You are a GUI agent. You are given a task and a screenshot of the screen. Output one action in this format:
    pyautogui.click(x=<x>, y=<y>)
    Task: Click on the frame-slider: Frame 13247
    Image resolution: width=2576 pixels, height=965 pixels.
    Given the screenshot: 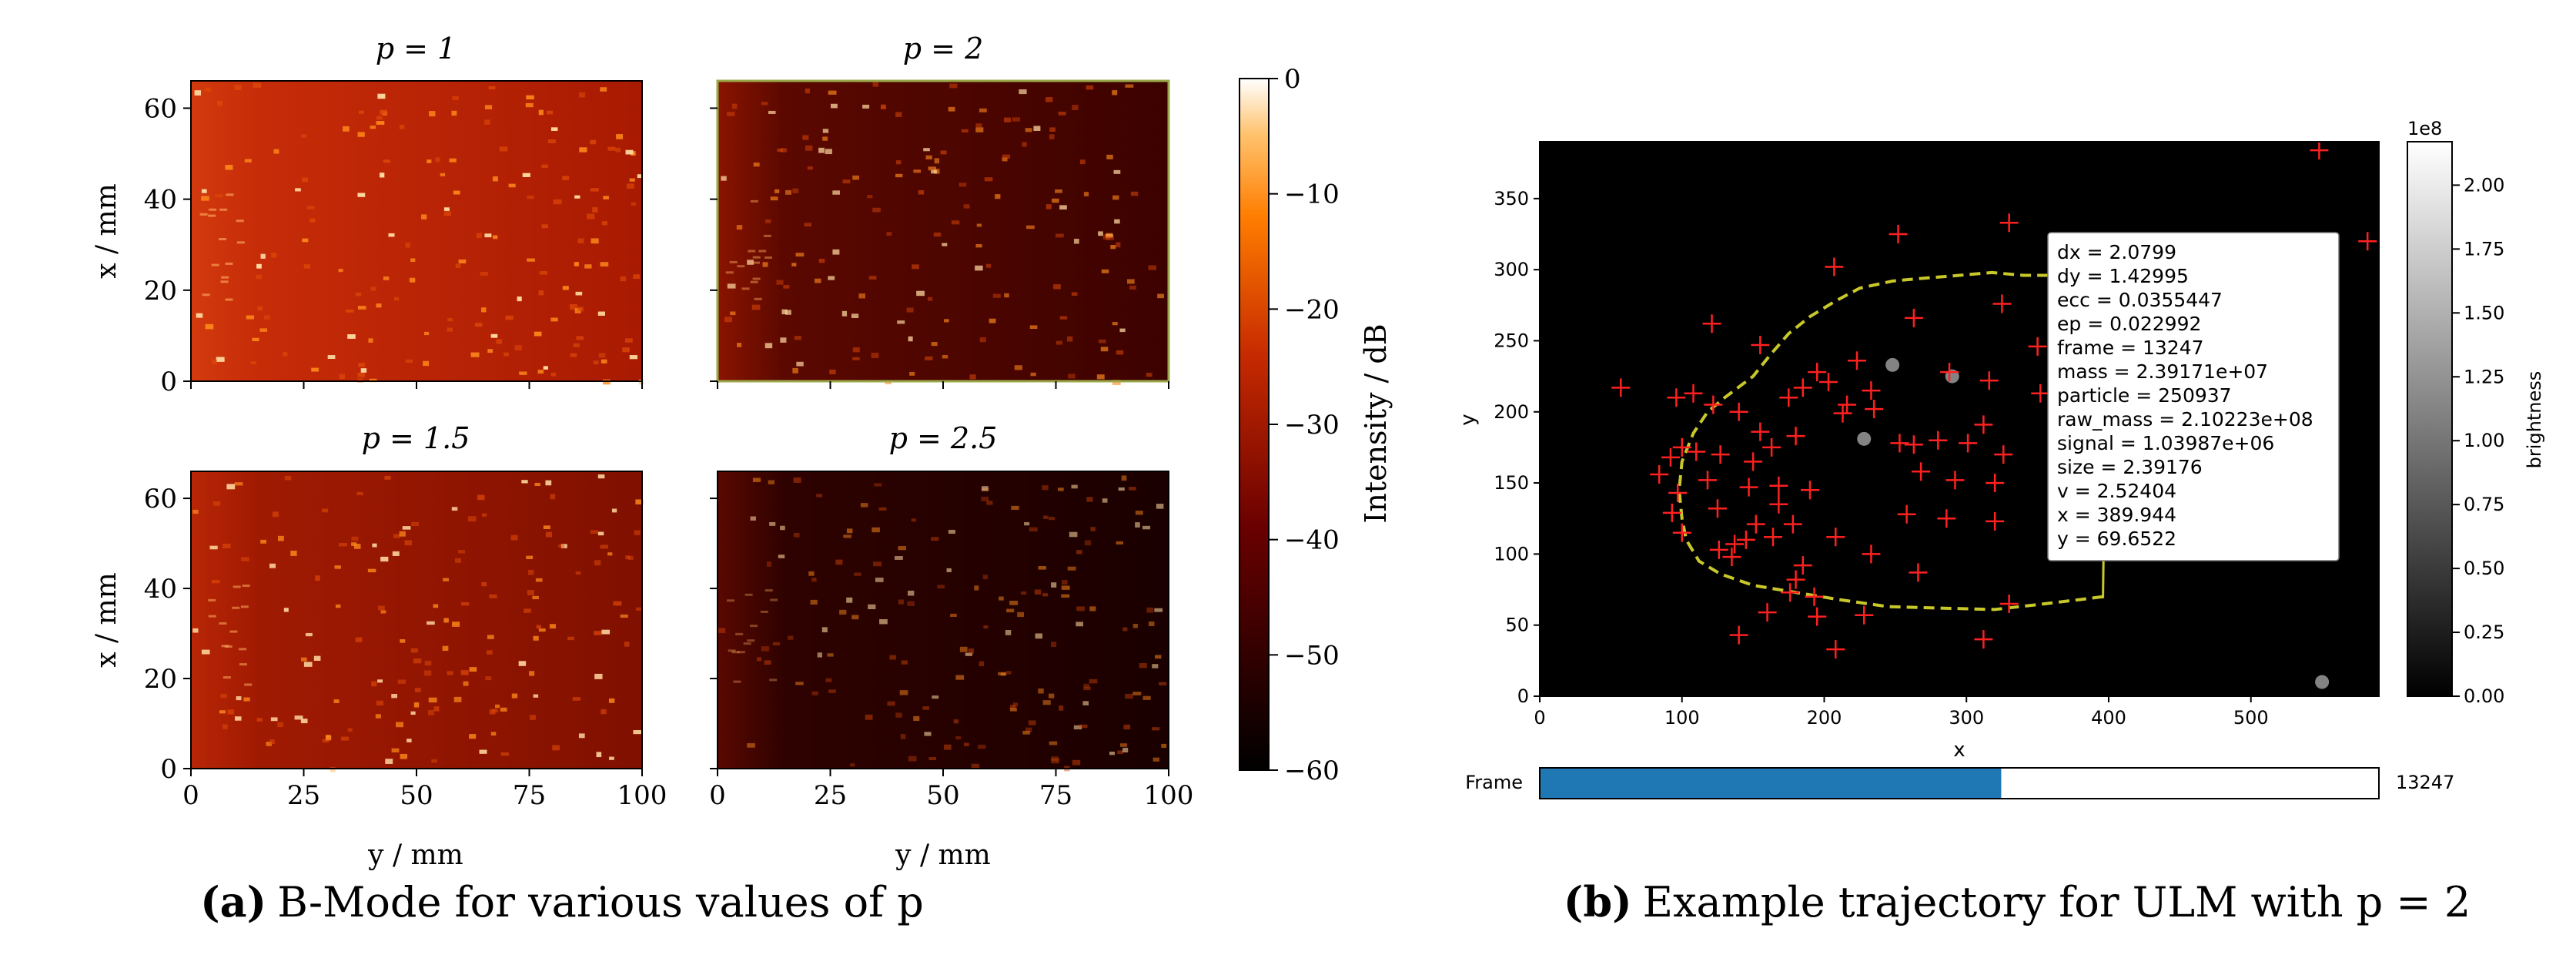 What is the action you would take?
    pyautogui.click(x=1960, y=783)
    